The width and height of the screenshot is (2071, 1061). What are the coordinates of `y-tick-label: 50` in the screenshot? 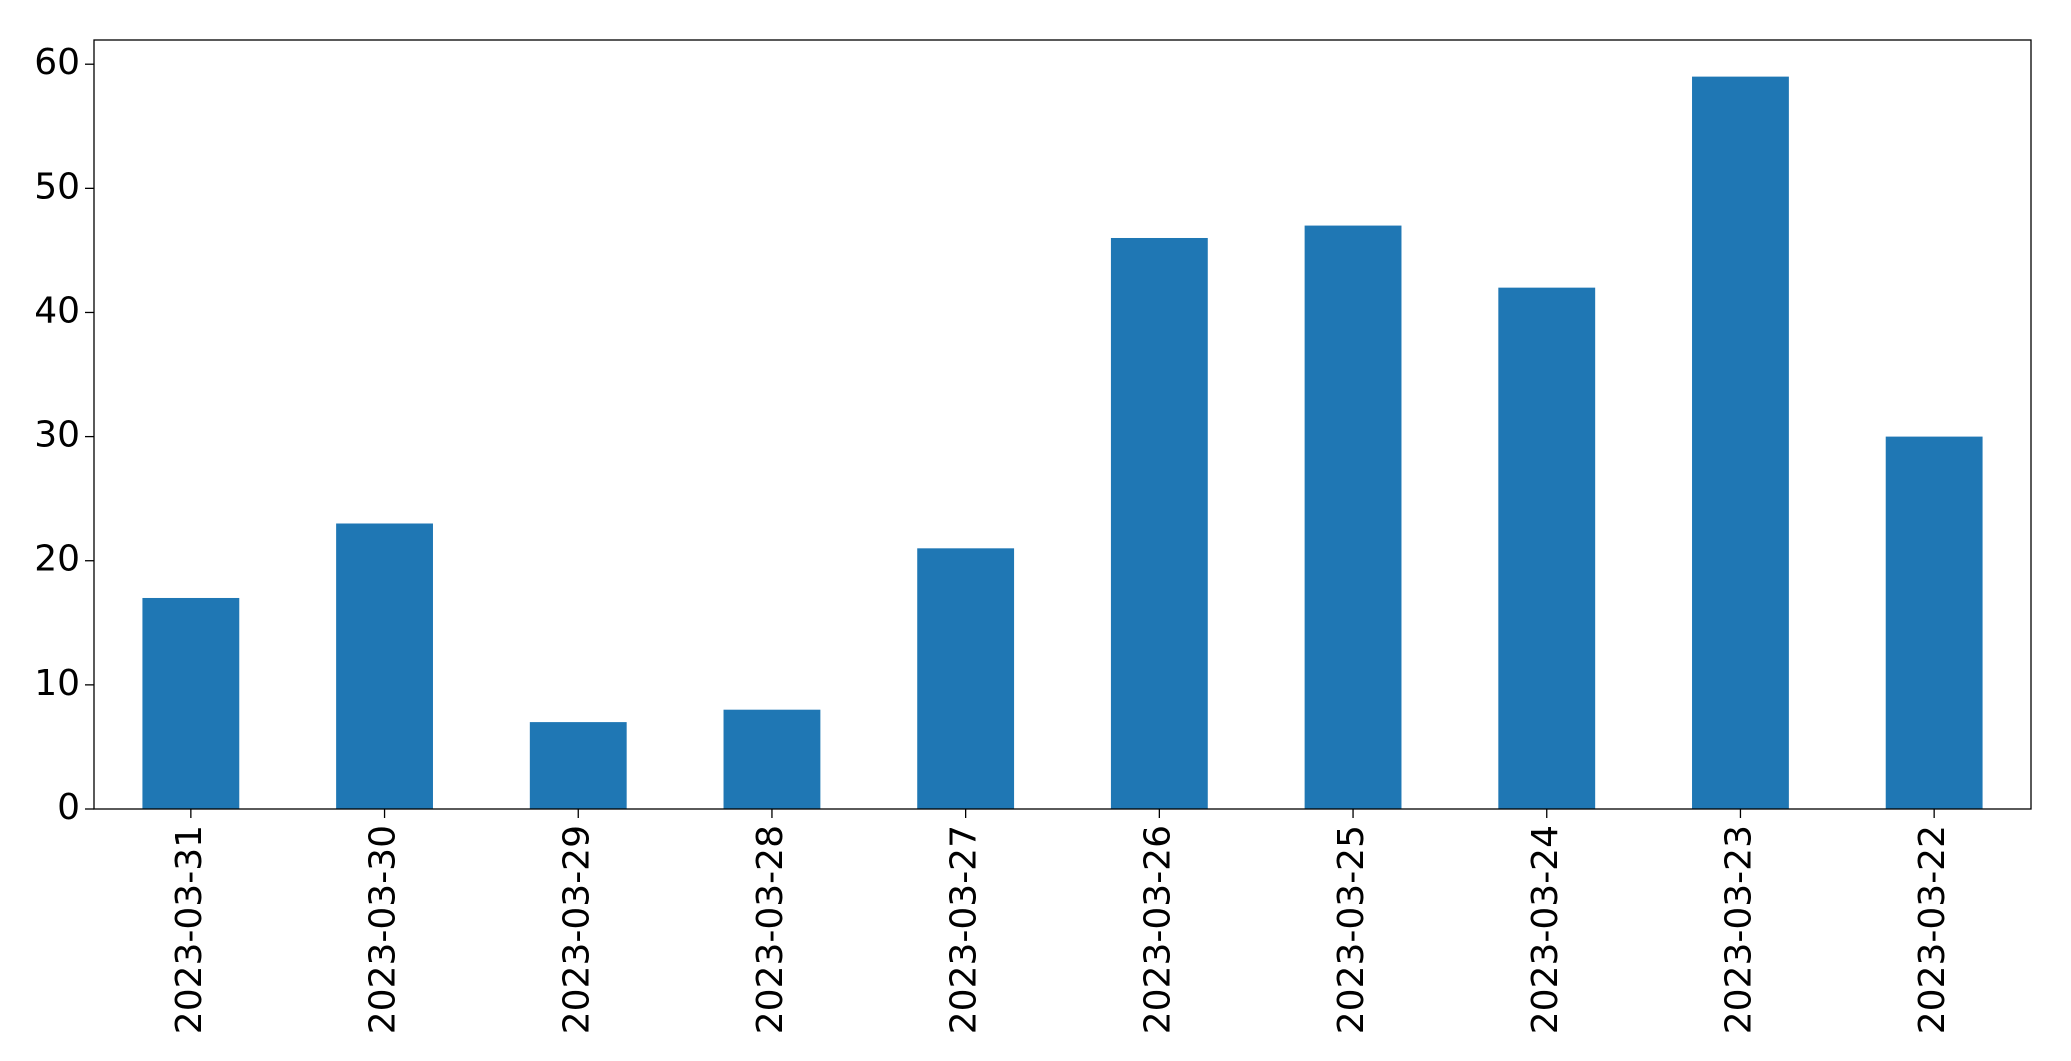 It's located at (57, 186).